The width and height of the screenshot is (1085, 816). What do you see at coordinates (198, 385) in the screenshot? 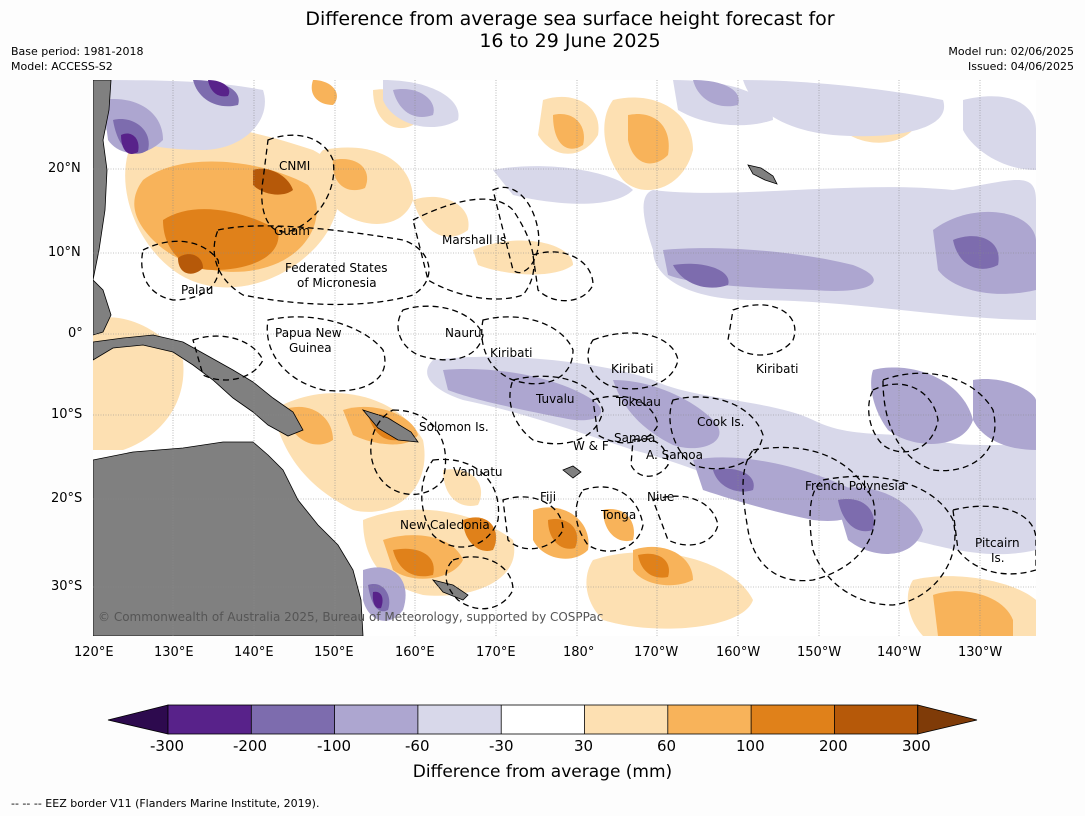
I see `new-guinea-land` at bounding box center [198, 385].